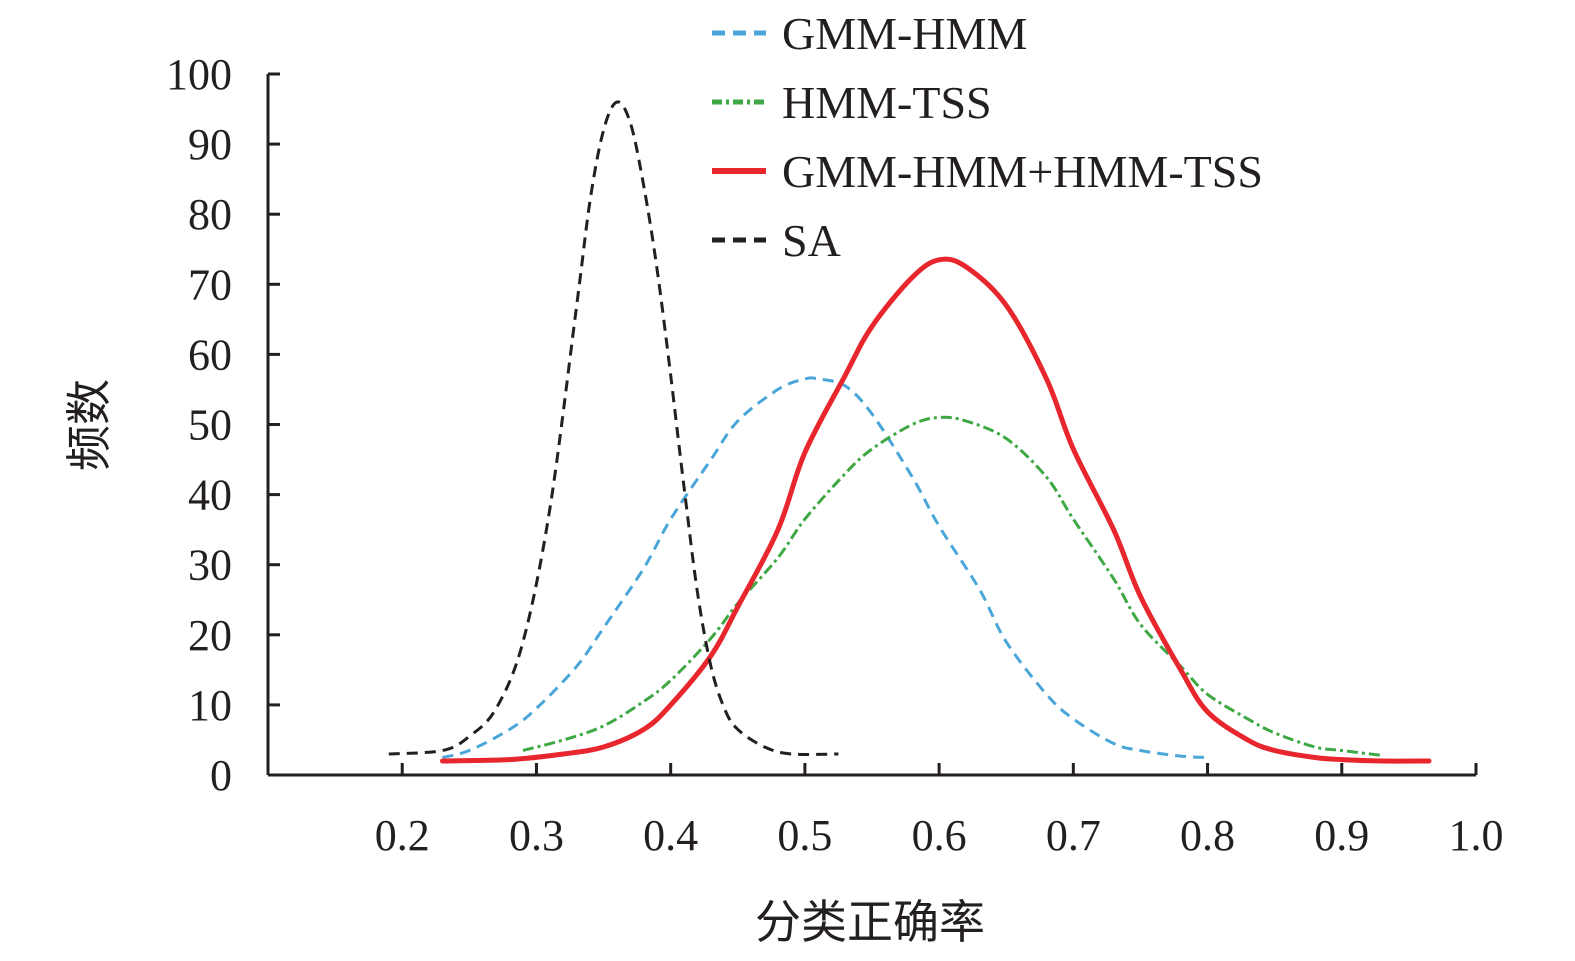 The width and height of the screenshot is (1575, 961). Describe the element at coordinates (210, 635) in the screenshot. I see `y-tick-label: 20` at that location.